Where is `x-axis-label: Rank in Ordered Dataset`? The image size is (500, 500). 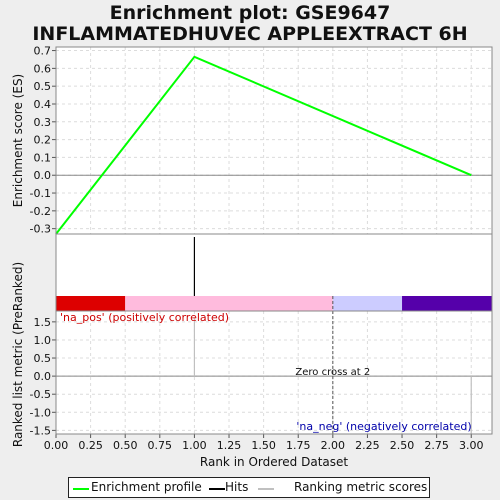
x-axis-label: Rank in Ordered Dataset is located at coordinates (274, 462).